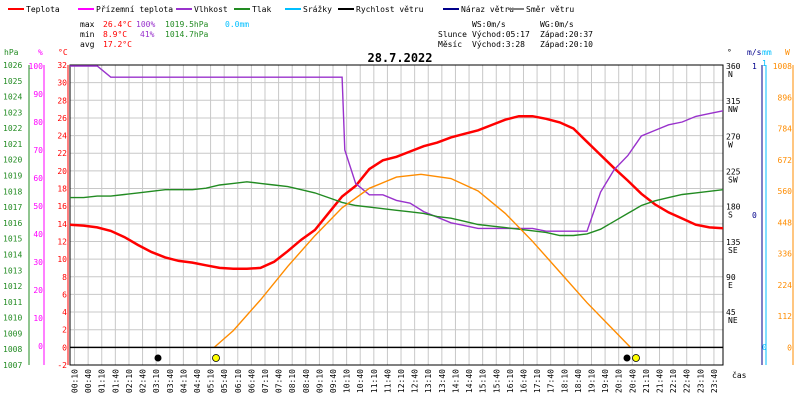 The height and width of the screenshot is (400, 800). Describe the element at coordinates (730, 74) in the screenshot. I see `direction-cardinal: N` at that location.